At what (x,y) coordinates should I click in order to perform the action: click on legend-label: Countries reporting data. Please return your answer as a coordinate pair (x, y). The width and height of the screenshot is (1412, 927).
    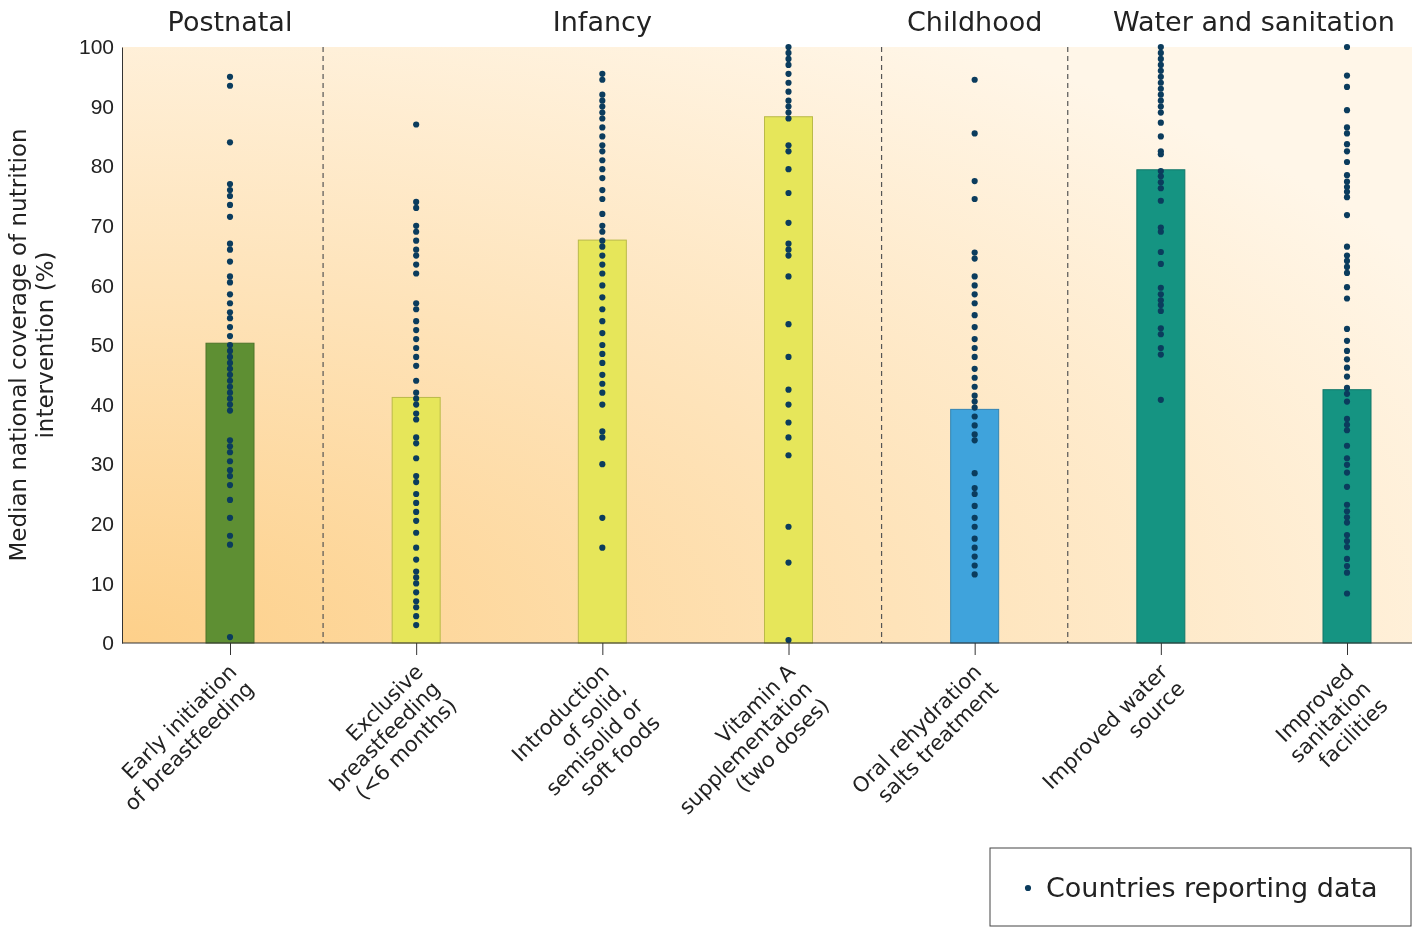
    Looking at the image, I should click on (1212, 887).